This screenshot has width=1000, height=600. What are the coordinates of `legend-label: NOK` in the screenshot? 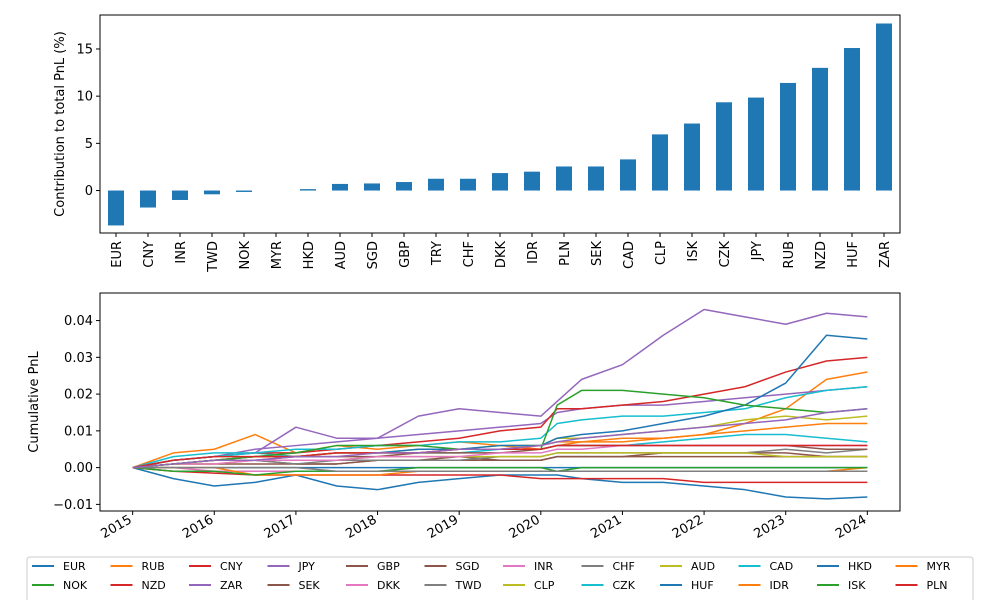 It's located at (75, 585).